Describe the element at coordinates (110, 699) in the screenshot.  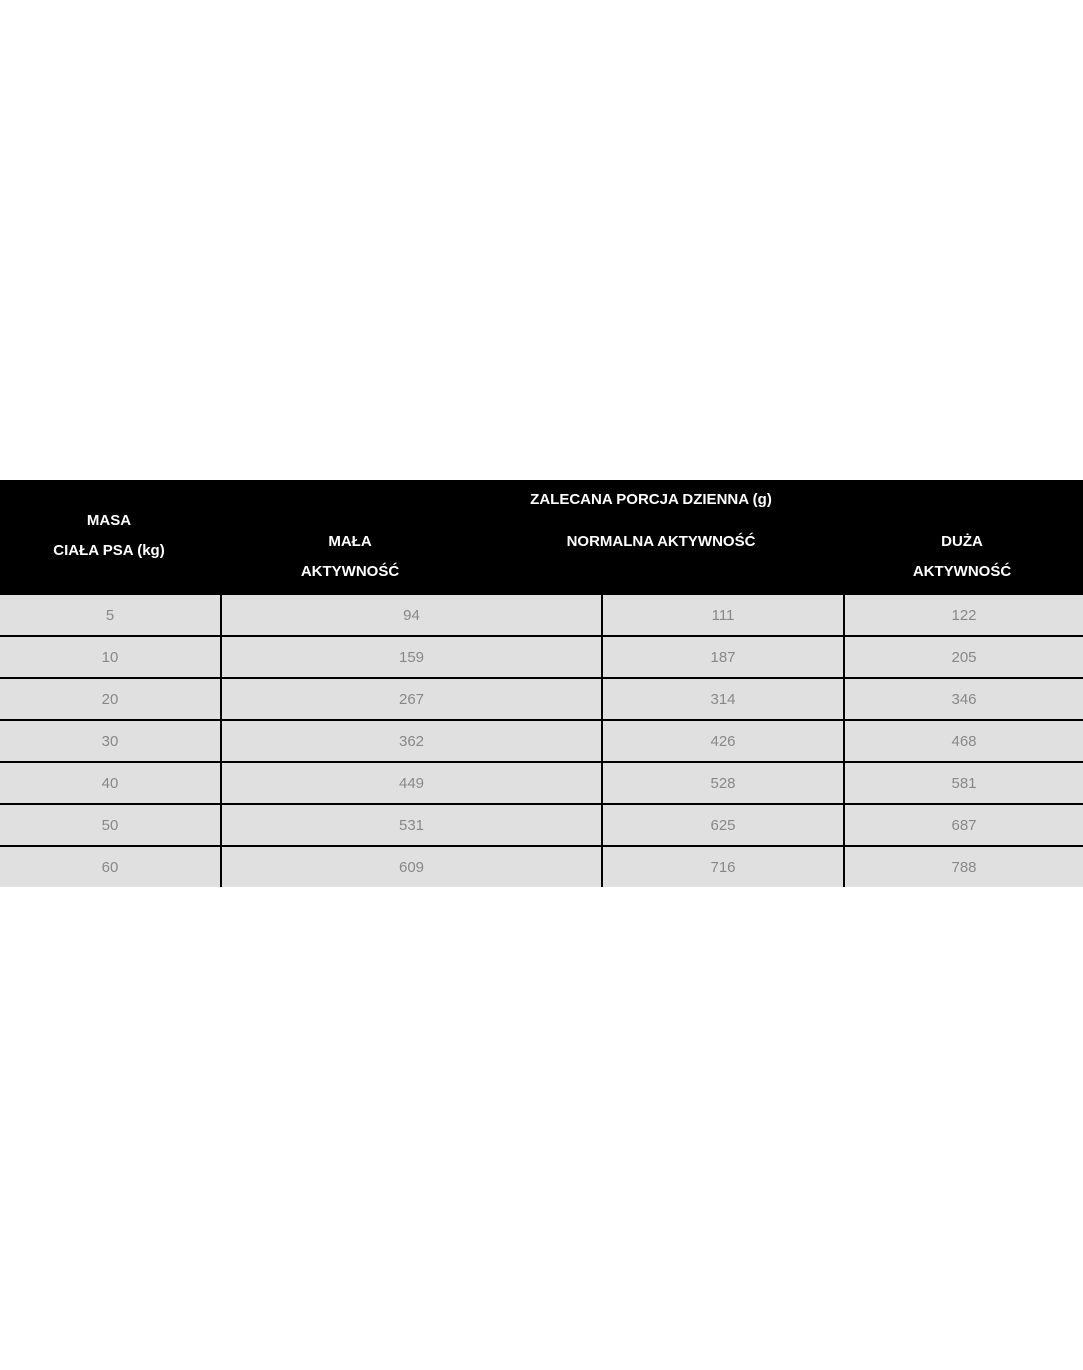
I see `table-cell: 20` at that location.